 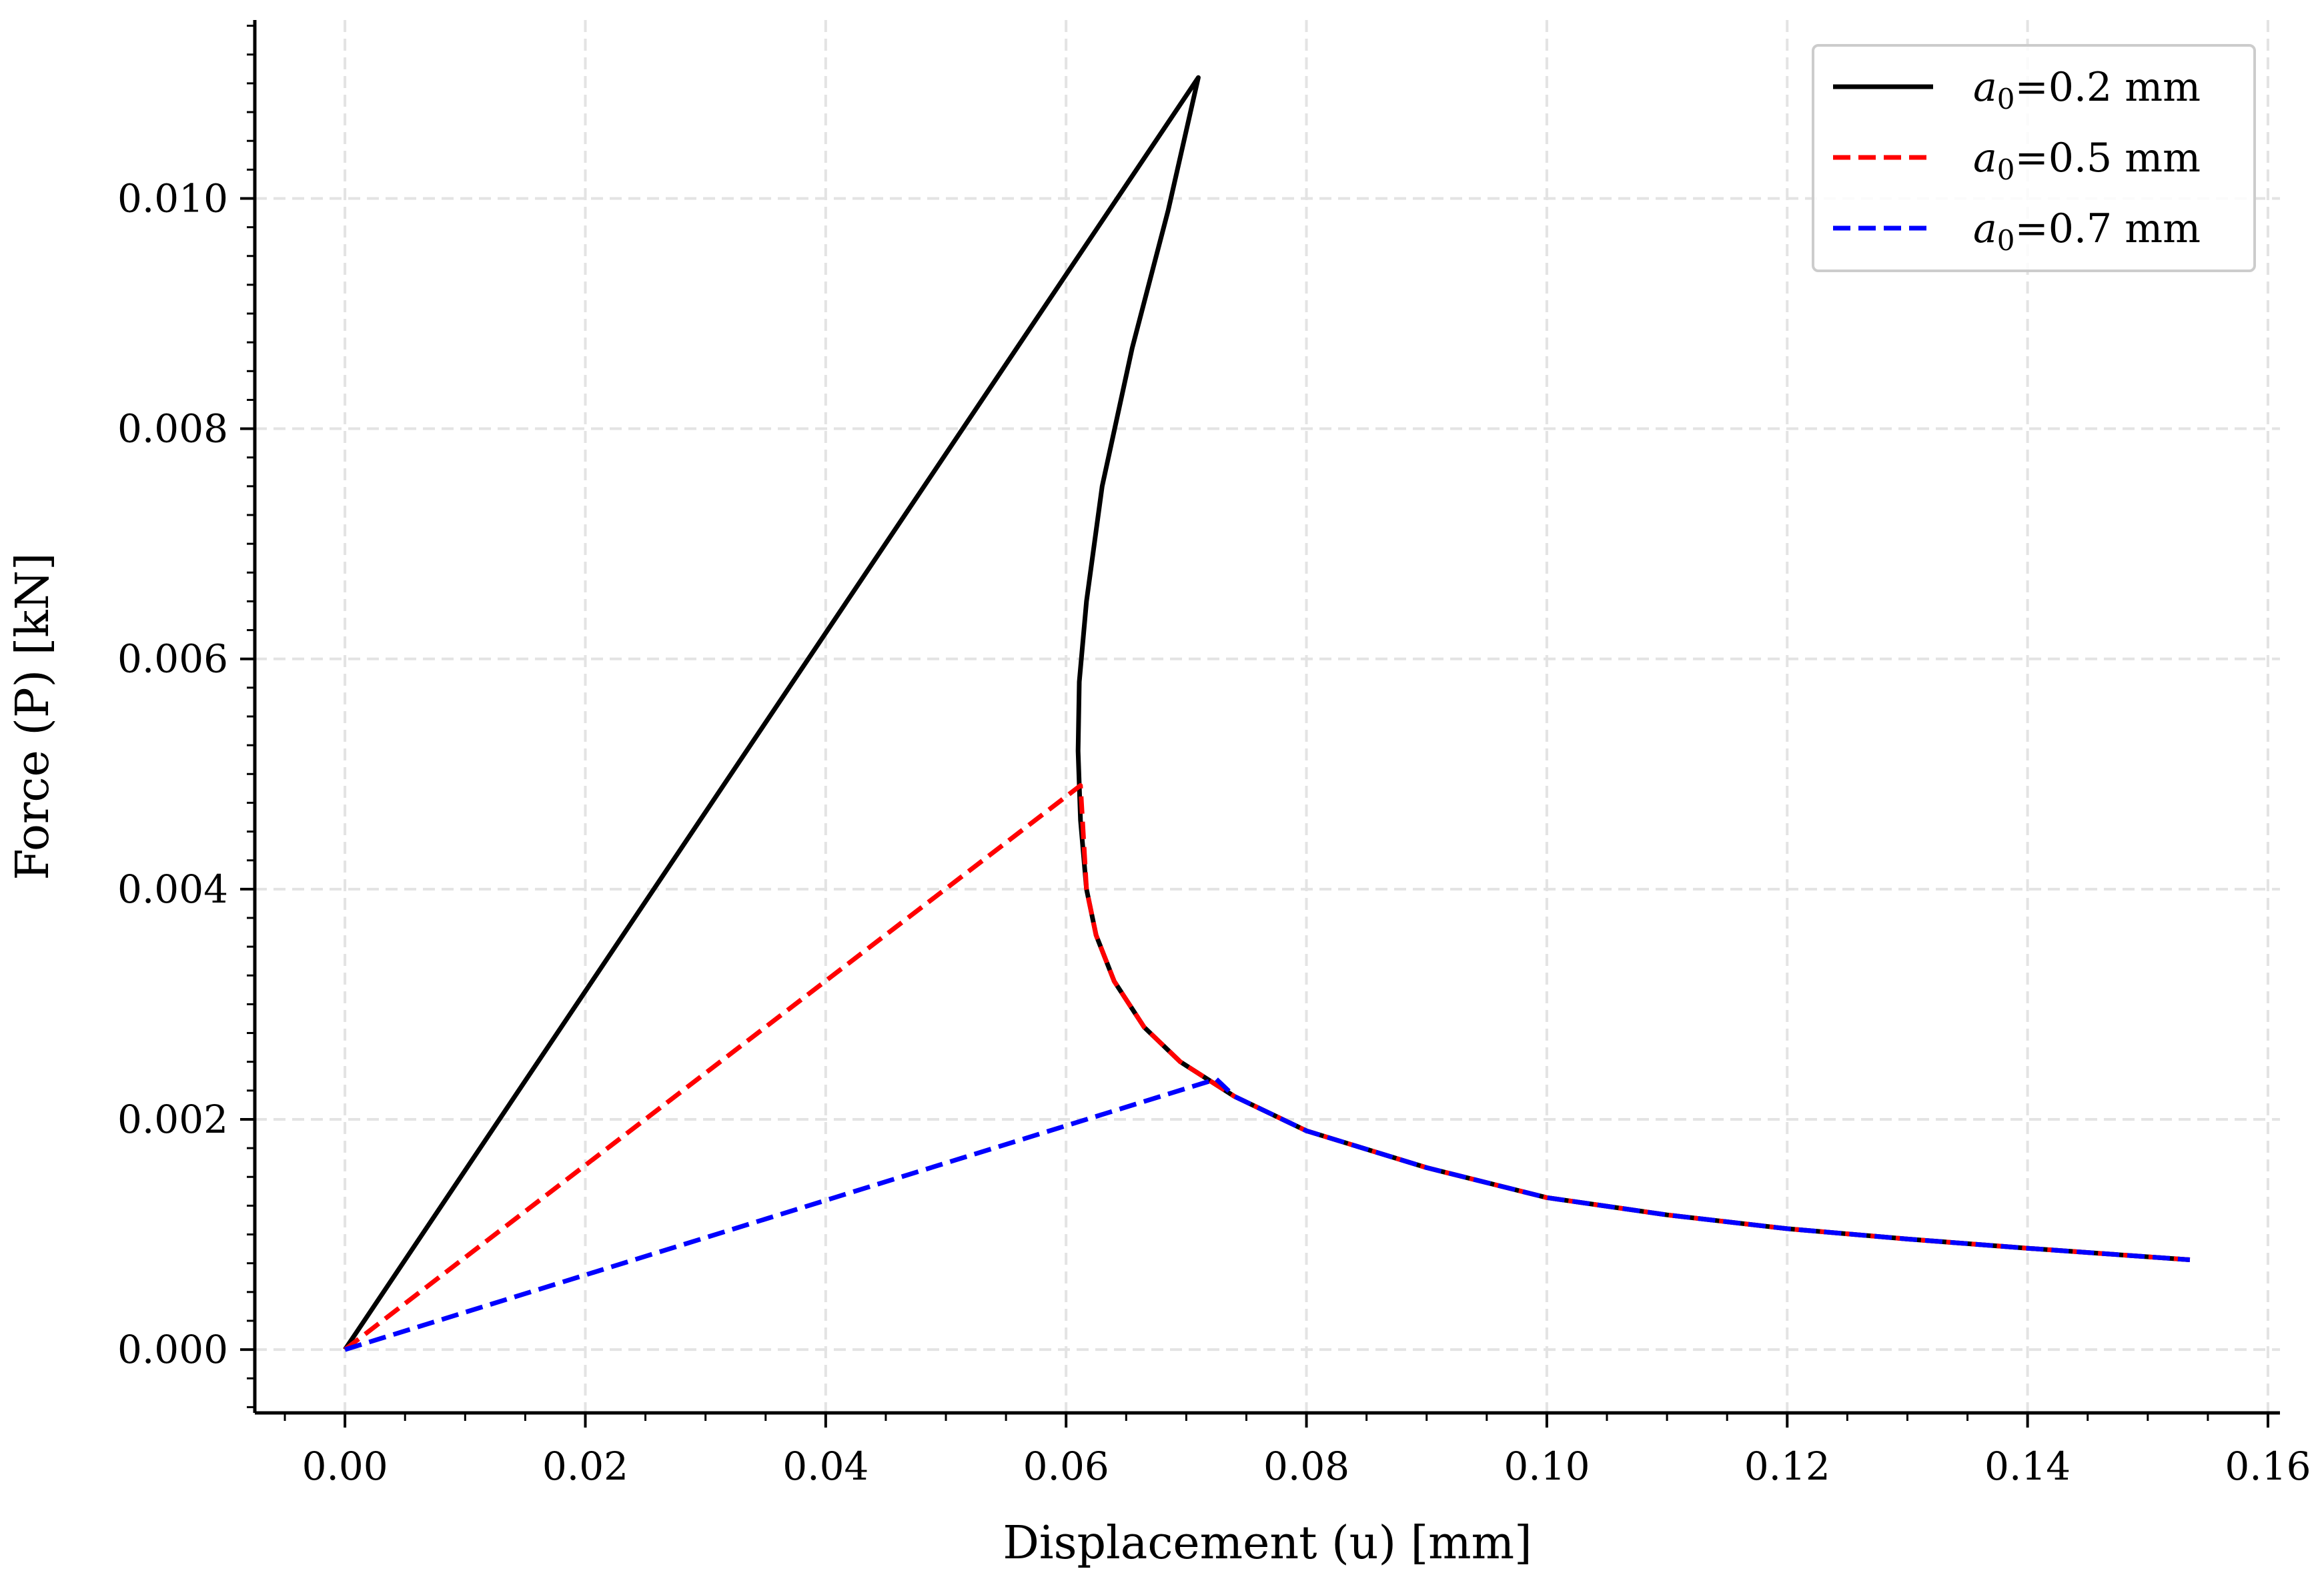 I want to click on legend-box, so click(x=2034, y=158).